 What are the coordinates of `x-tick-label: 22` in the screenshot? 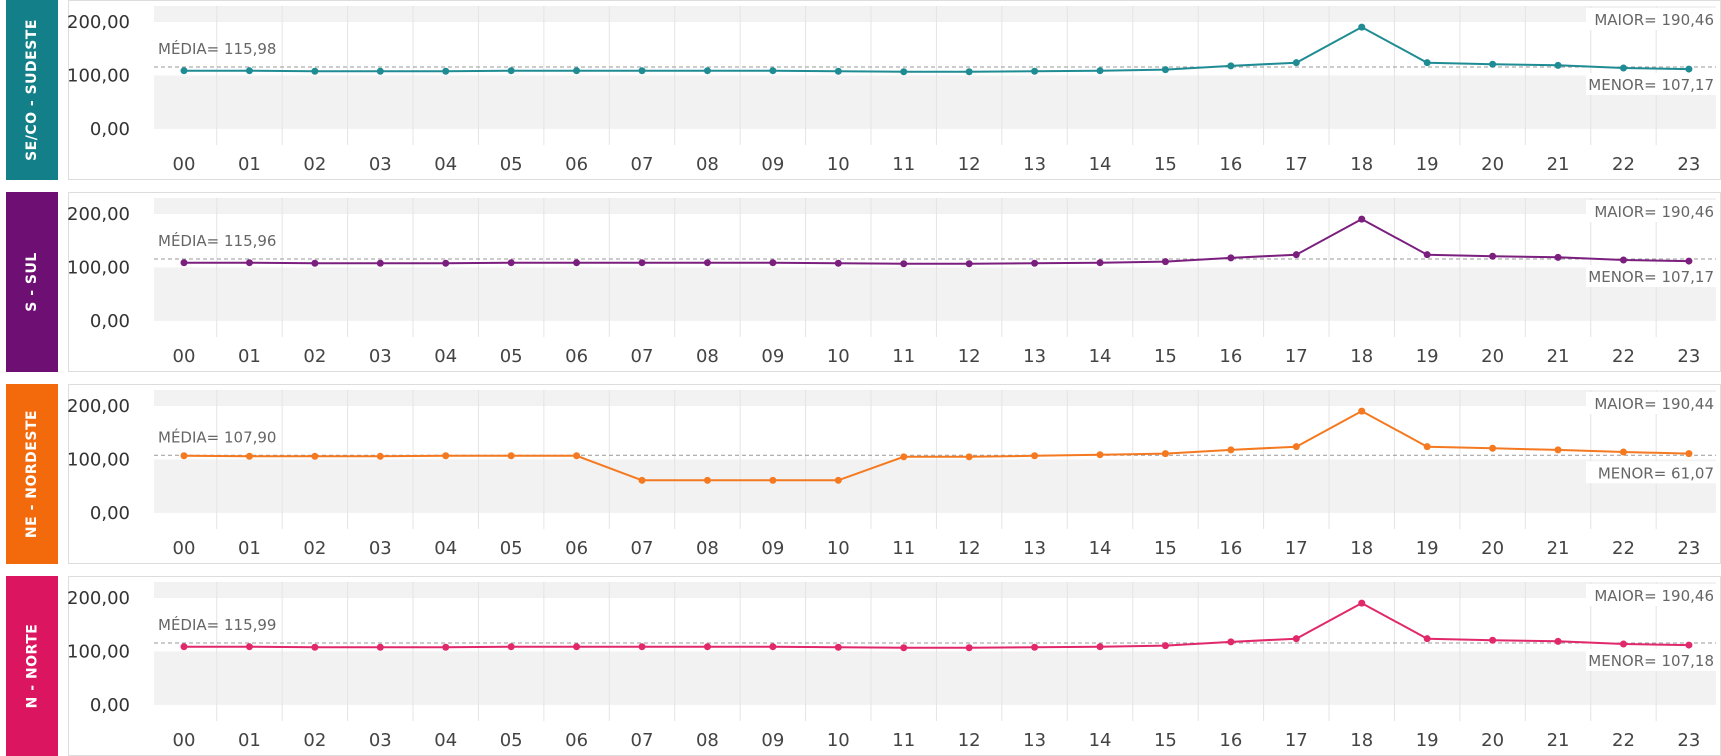 It's located at (1623, 164).